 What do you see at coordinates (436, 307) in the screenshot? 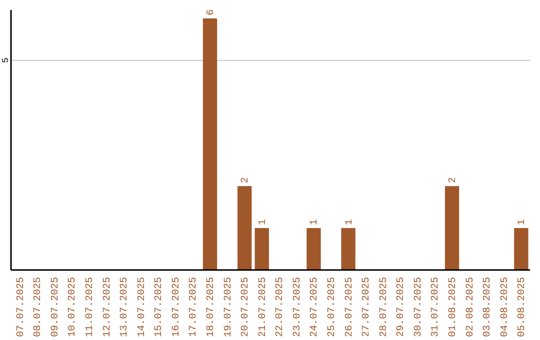
I see `x-tick-label: 31.07.2025` at bounding box center [436, 307].